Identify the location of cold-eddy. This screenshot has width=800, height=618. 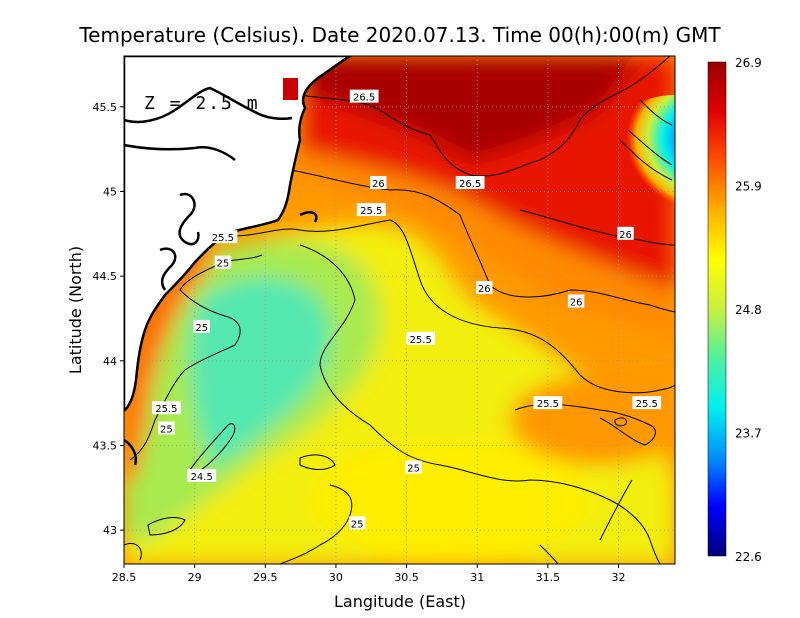
(640, 150).